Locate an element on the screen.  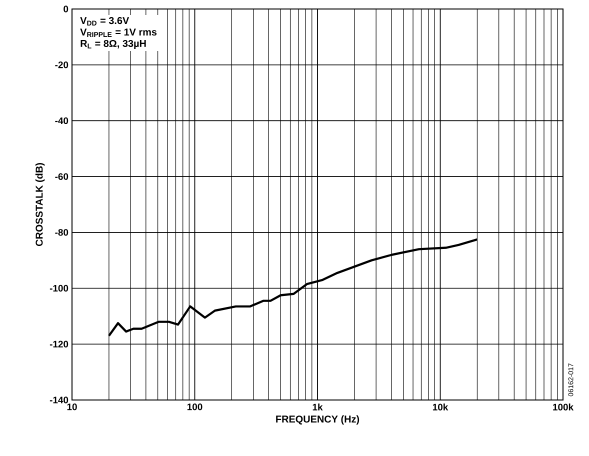
y-tick-label: -60 is located at coordinates (61, 176).